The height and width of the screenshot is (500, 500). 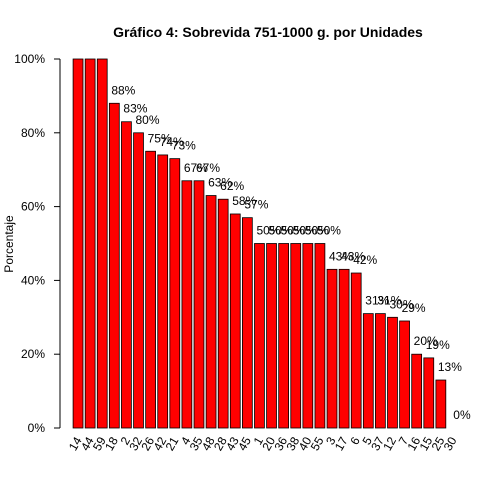 I want to click on bar-value-label: 62%, so click(x=232, y=186).